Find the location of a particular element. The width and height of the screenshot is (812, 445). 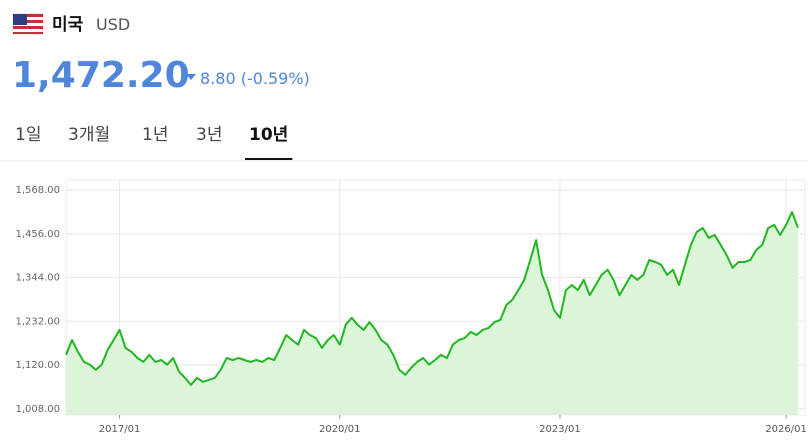

country: 미국 is located at coordinates (68, 25).